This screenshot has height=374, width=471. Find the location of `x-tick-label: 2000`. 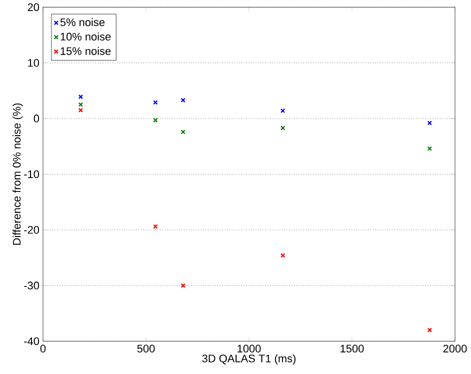

x-tick-label: 2000 is located at coordinates (455, 348).